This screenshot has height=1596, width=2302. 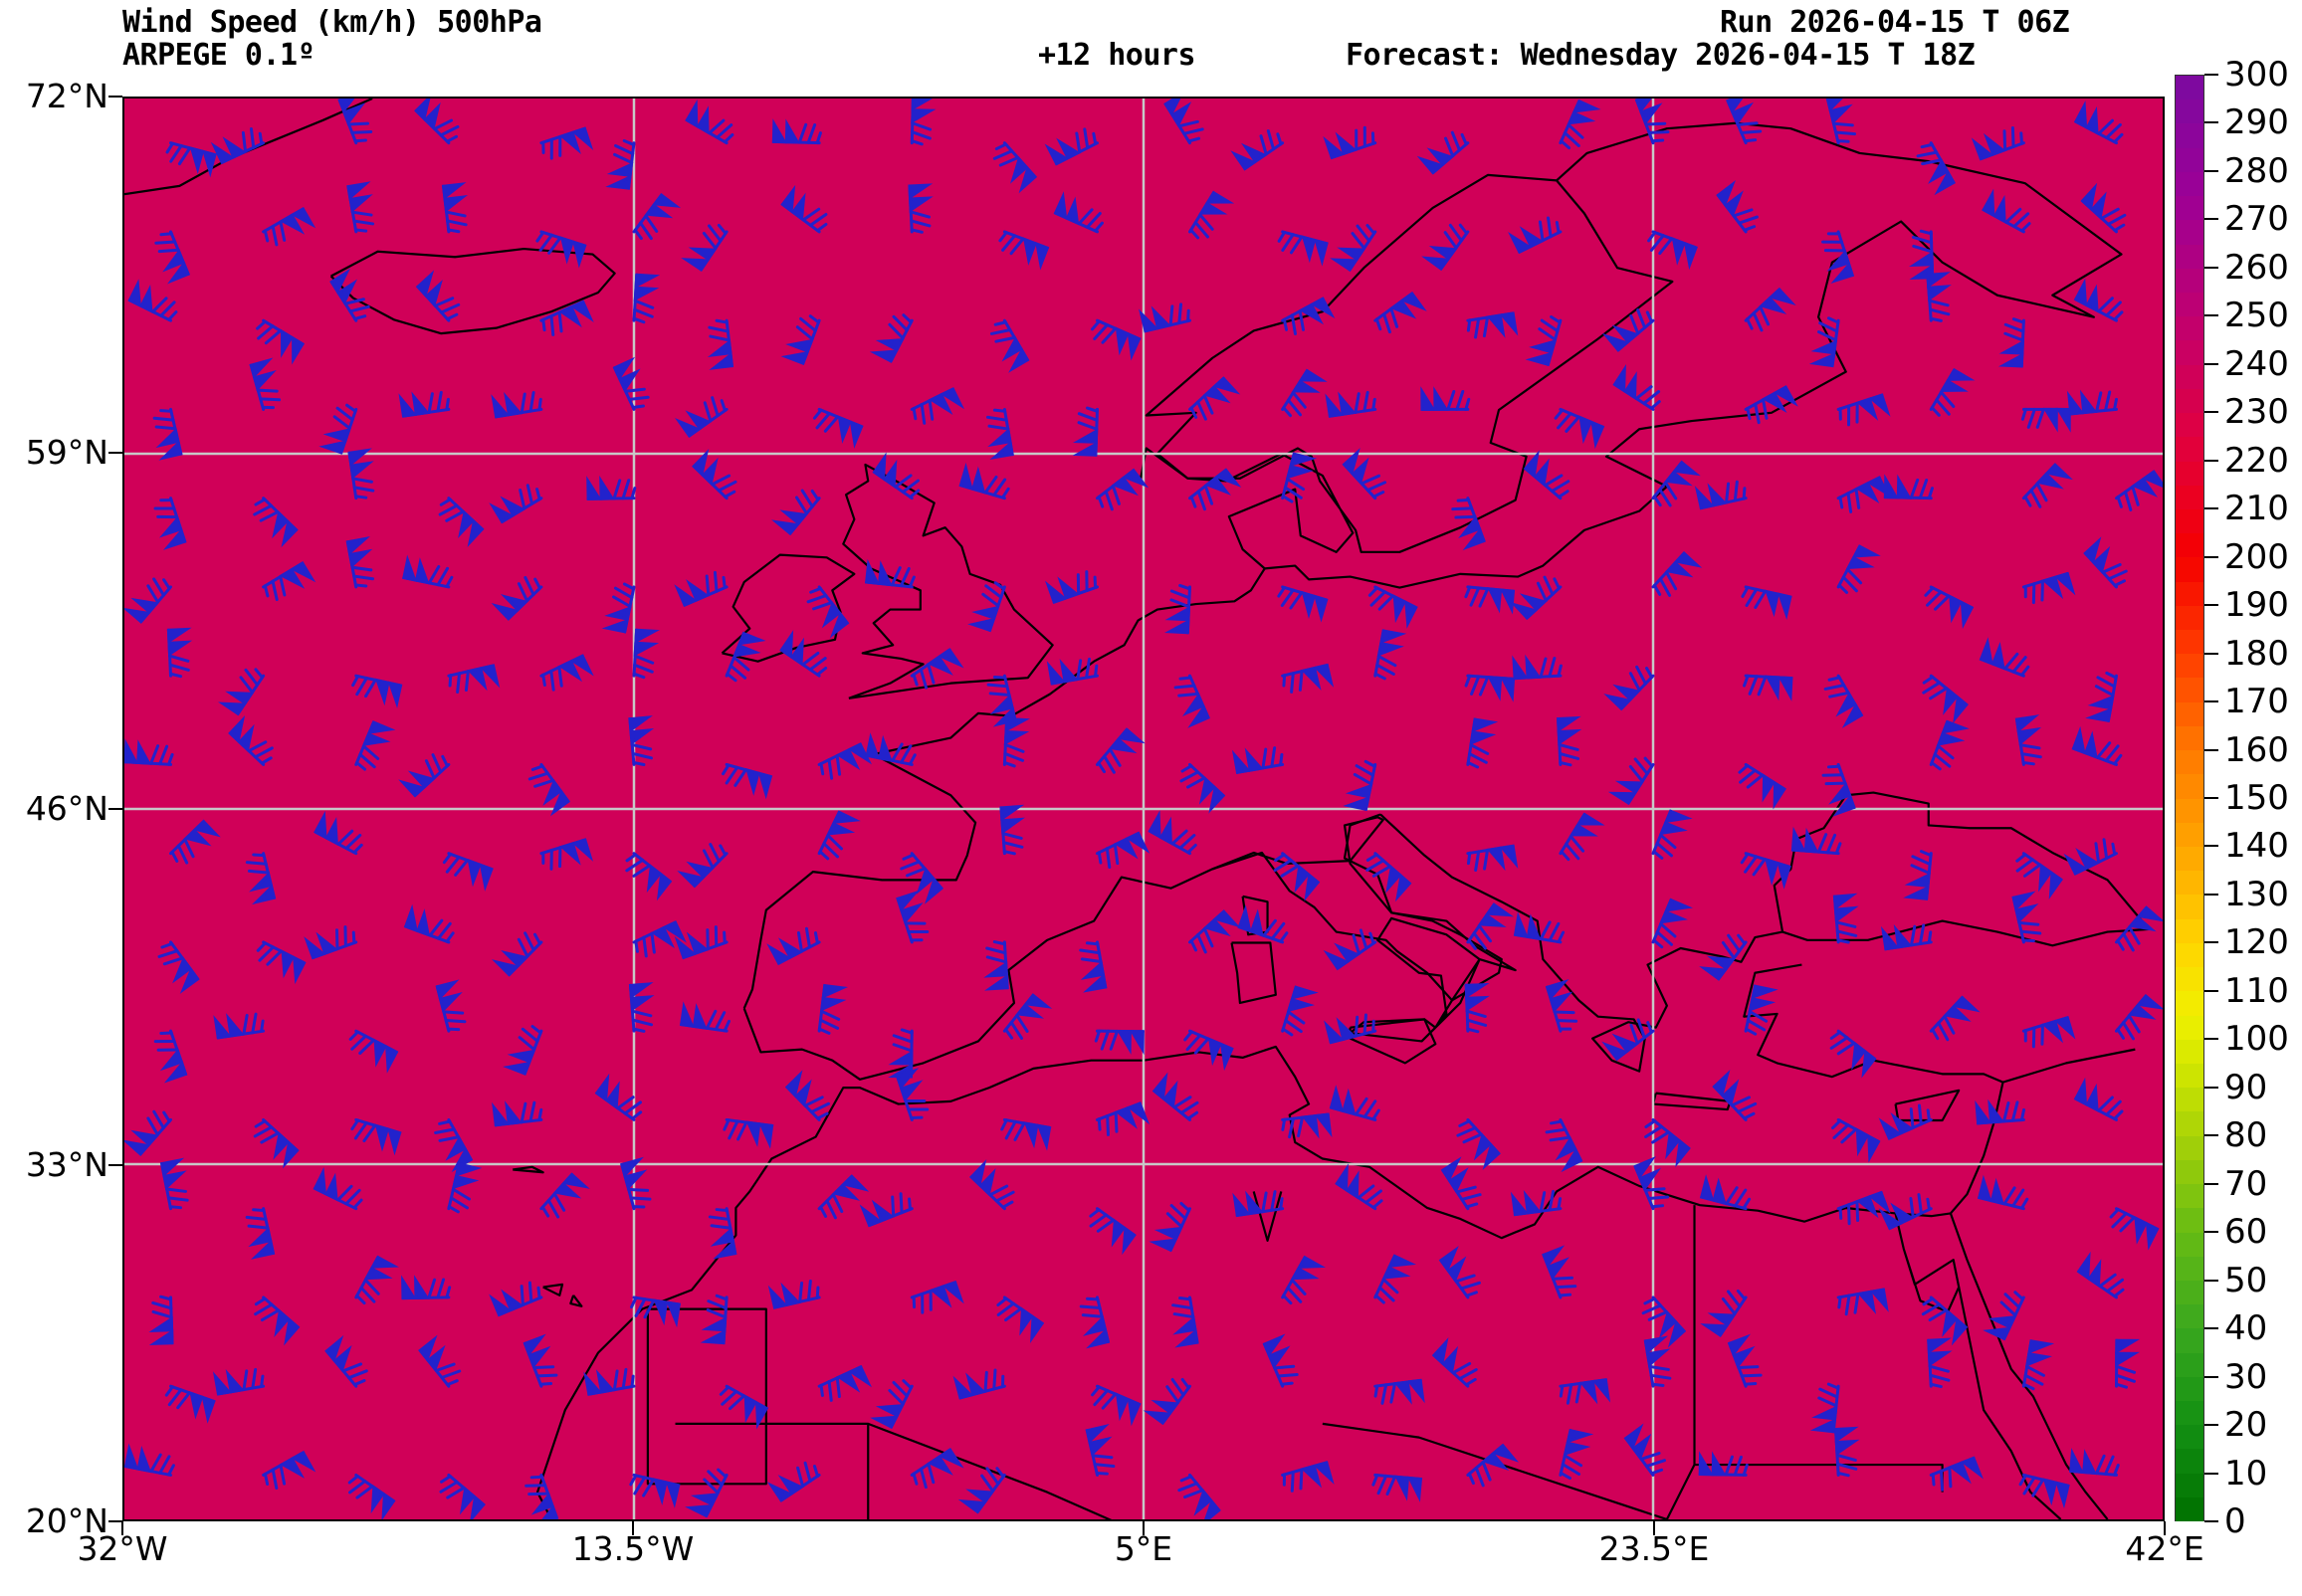 I want to click on colorbar-tick-label: 170, so click(x=2256, y=702).